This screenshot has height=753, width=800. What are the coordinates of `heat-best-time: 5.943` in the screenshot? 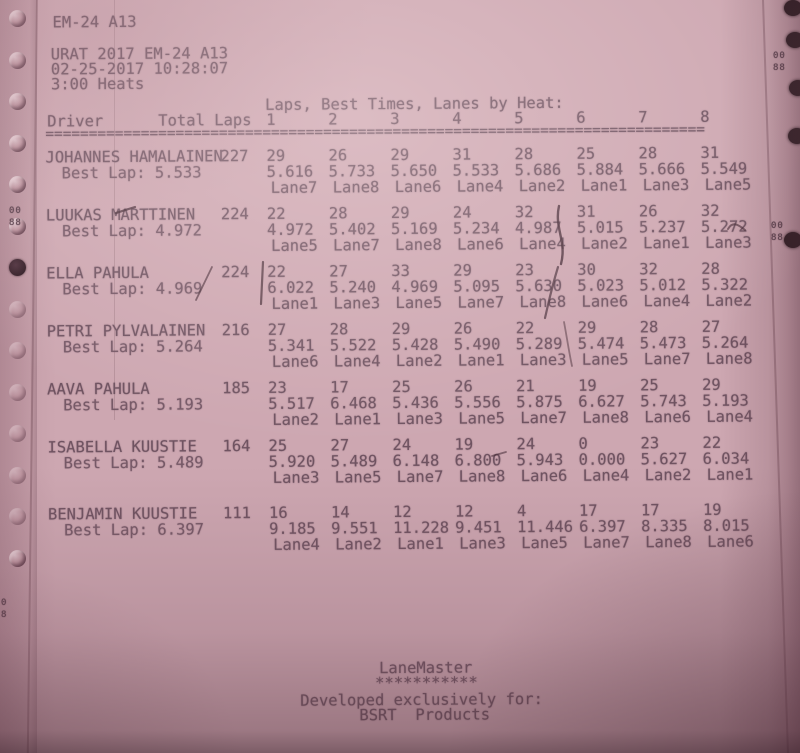 It's located at (540, 460).